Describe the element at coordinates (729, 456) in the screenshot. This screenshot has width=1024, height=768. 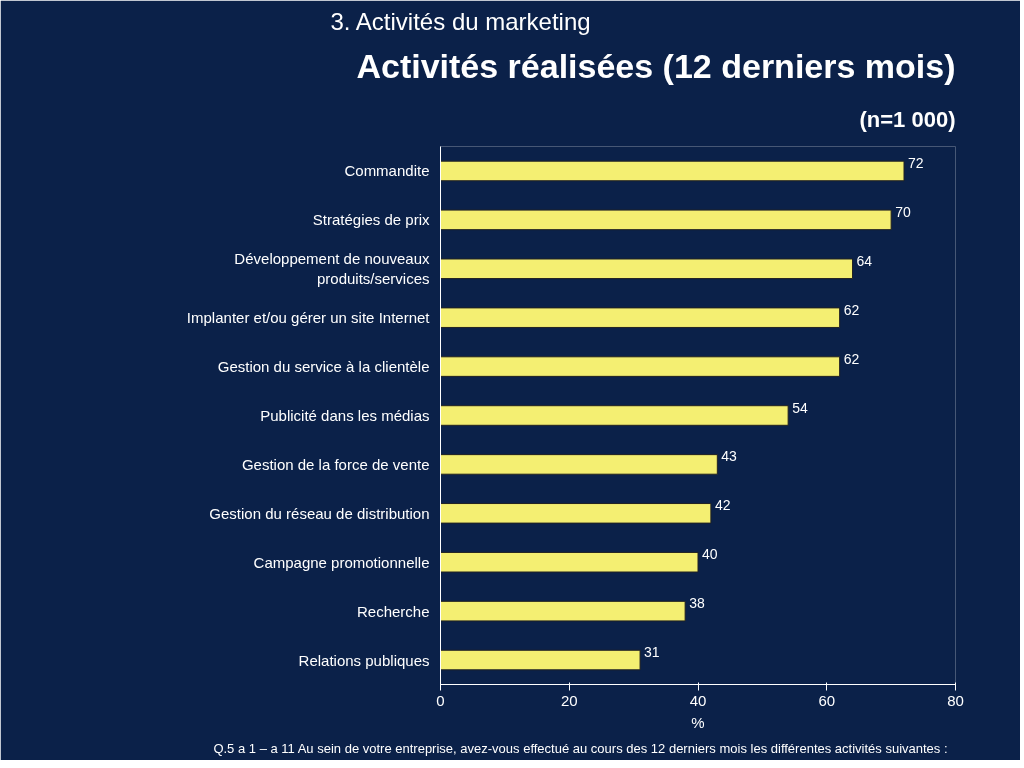
I see `data-label: 43` at that location.